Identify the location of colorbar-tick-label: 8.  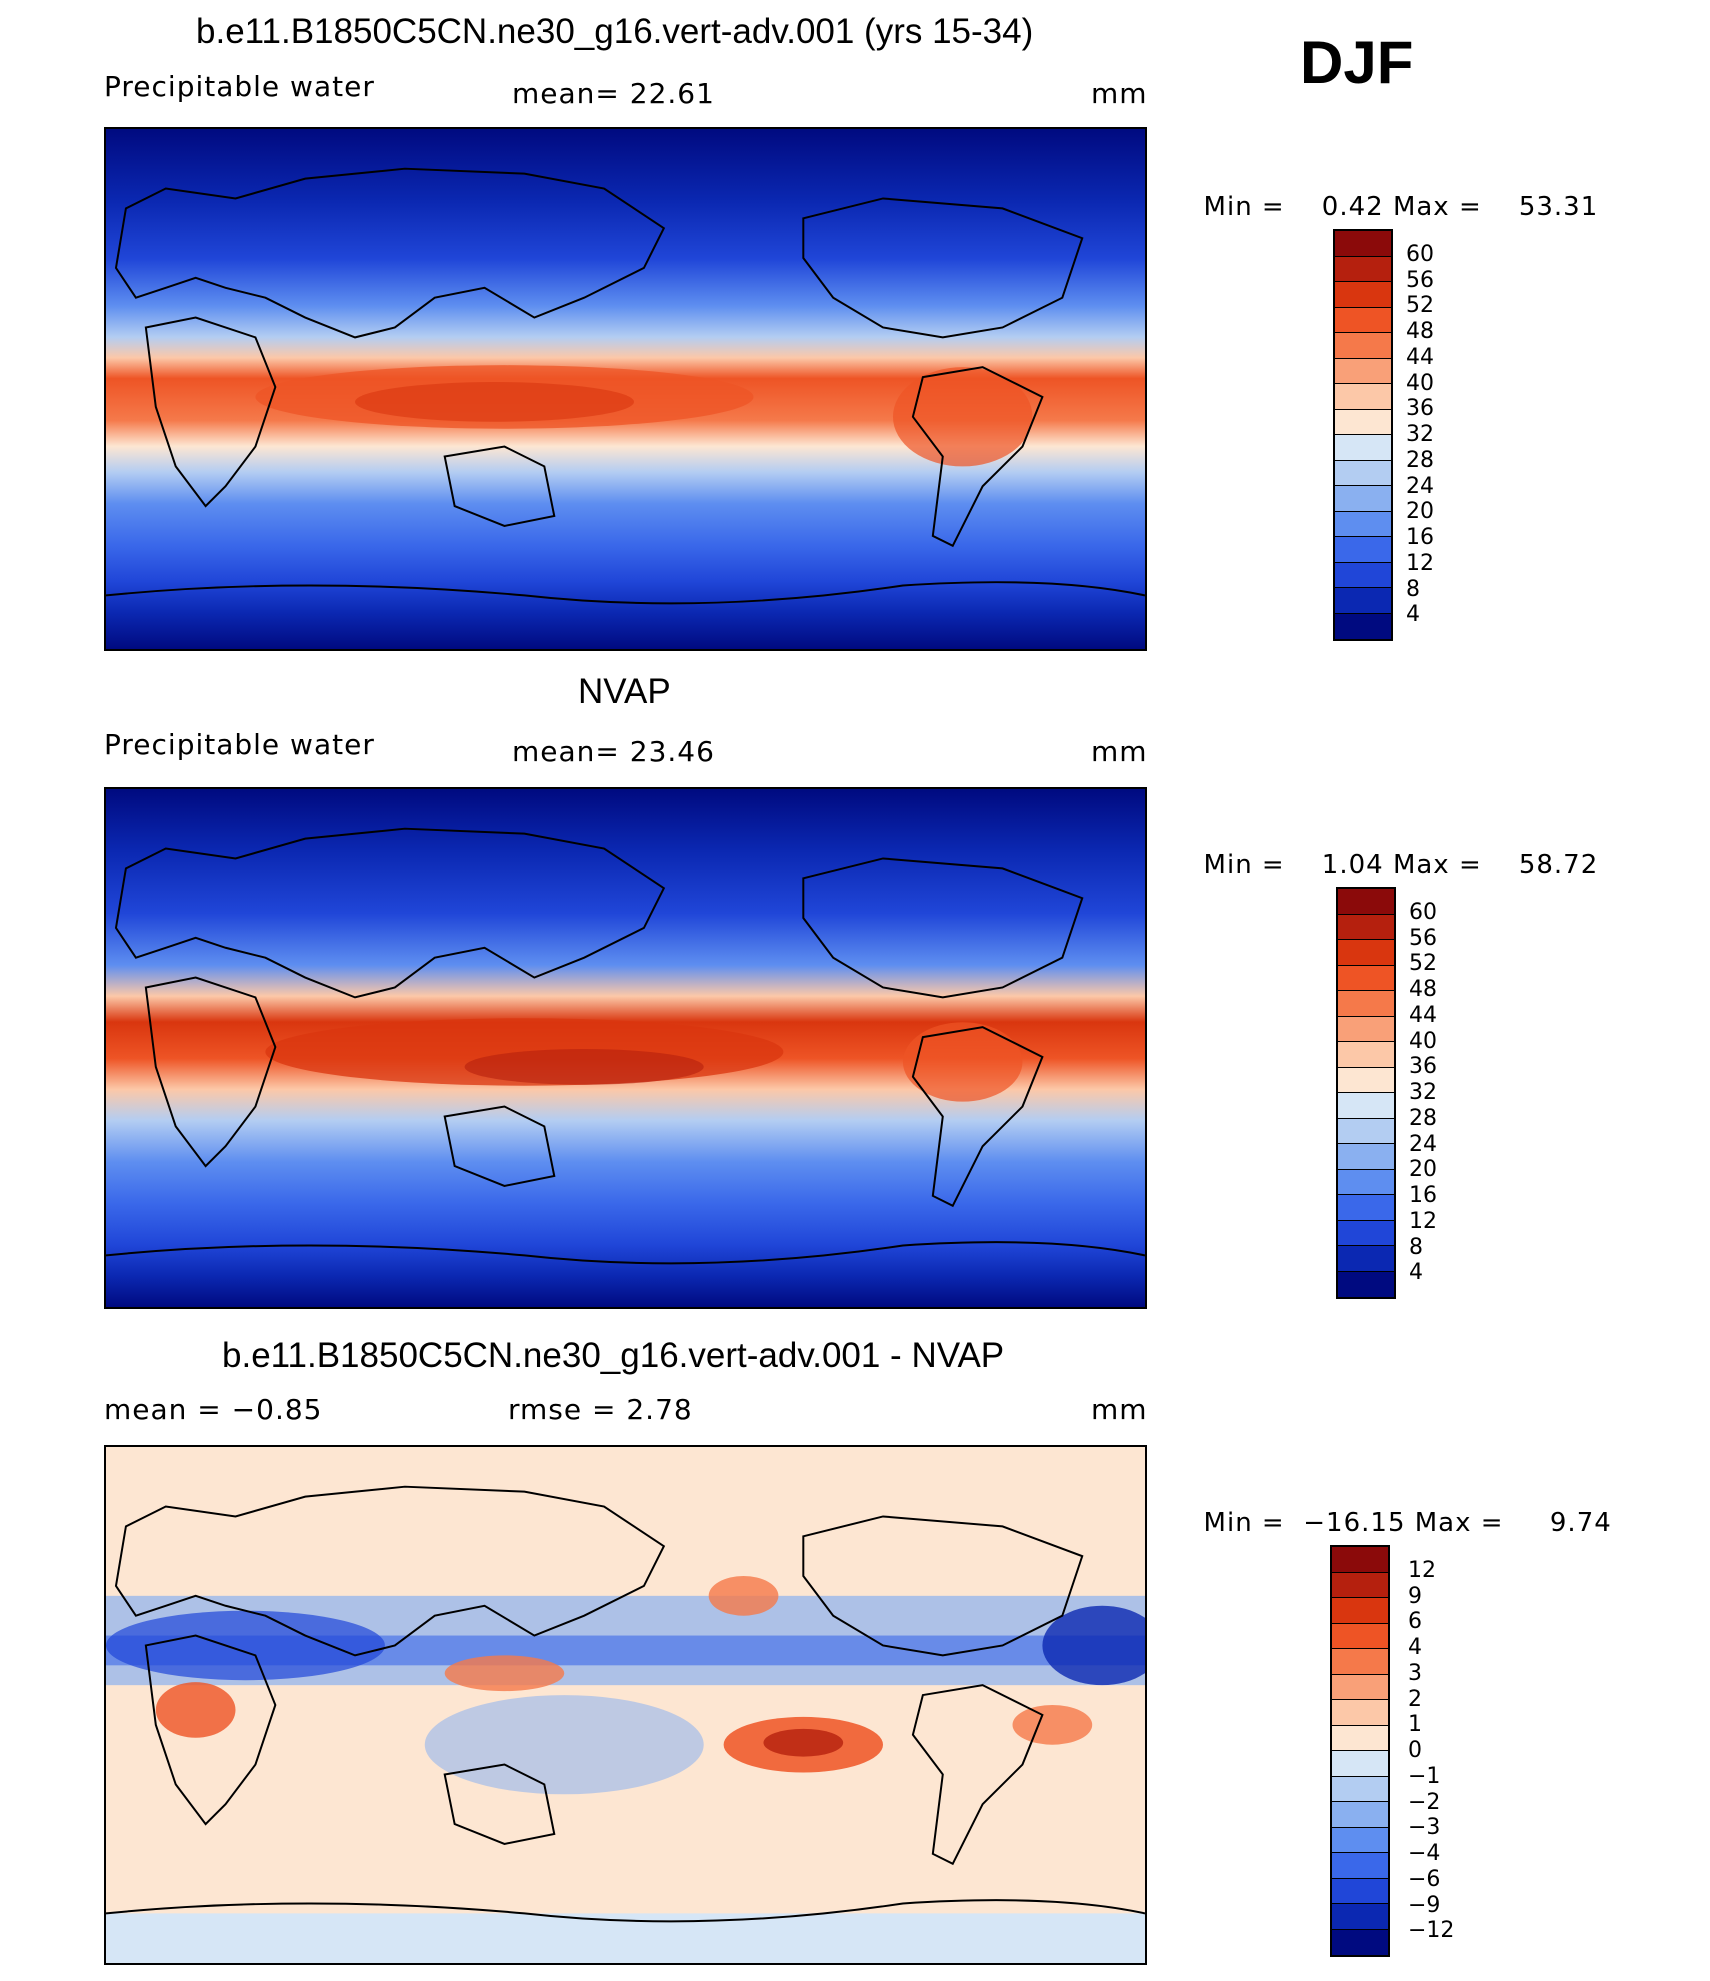
(1413, 589).